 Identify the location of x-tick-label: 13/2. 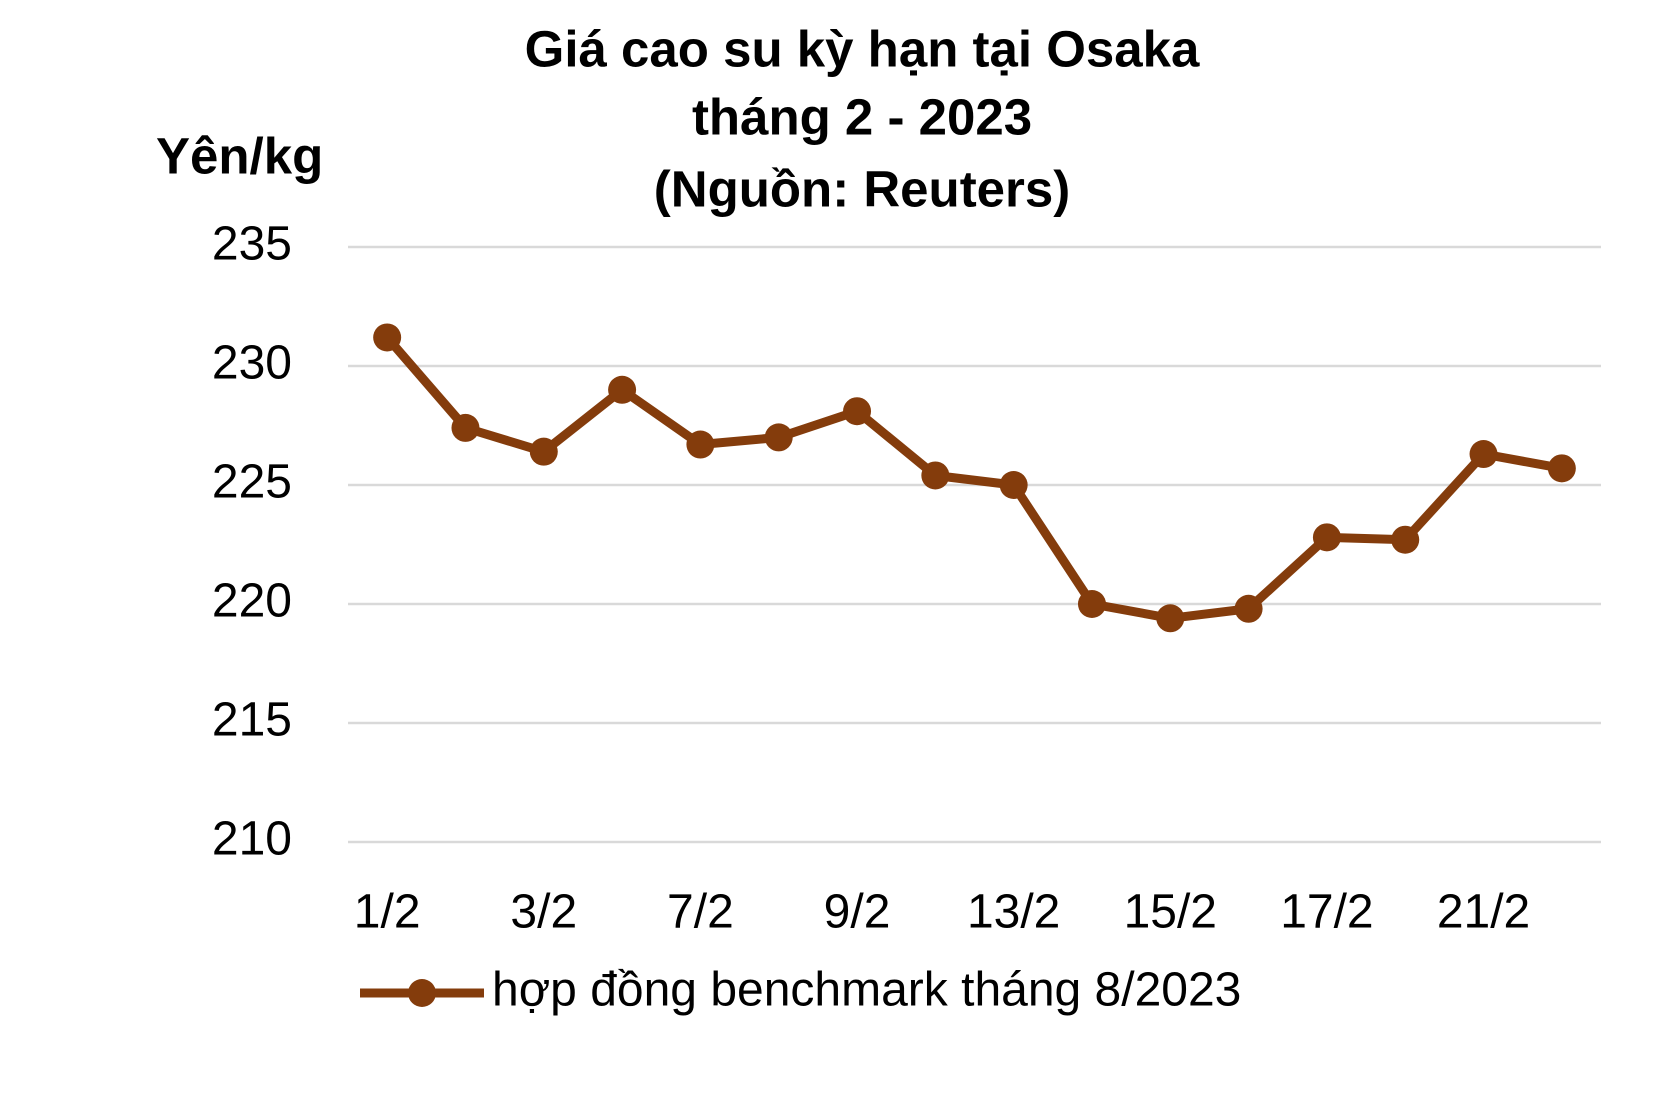
(1013, 912).